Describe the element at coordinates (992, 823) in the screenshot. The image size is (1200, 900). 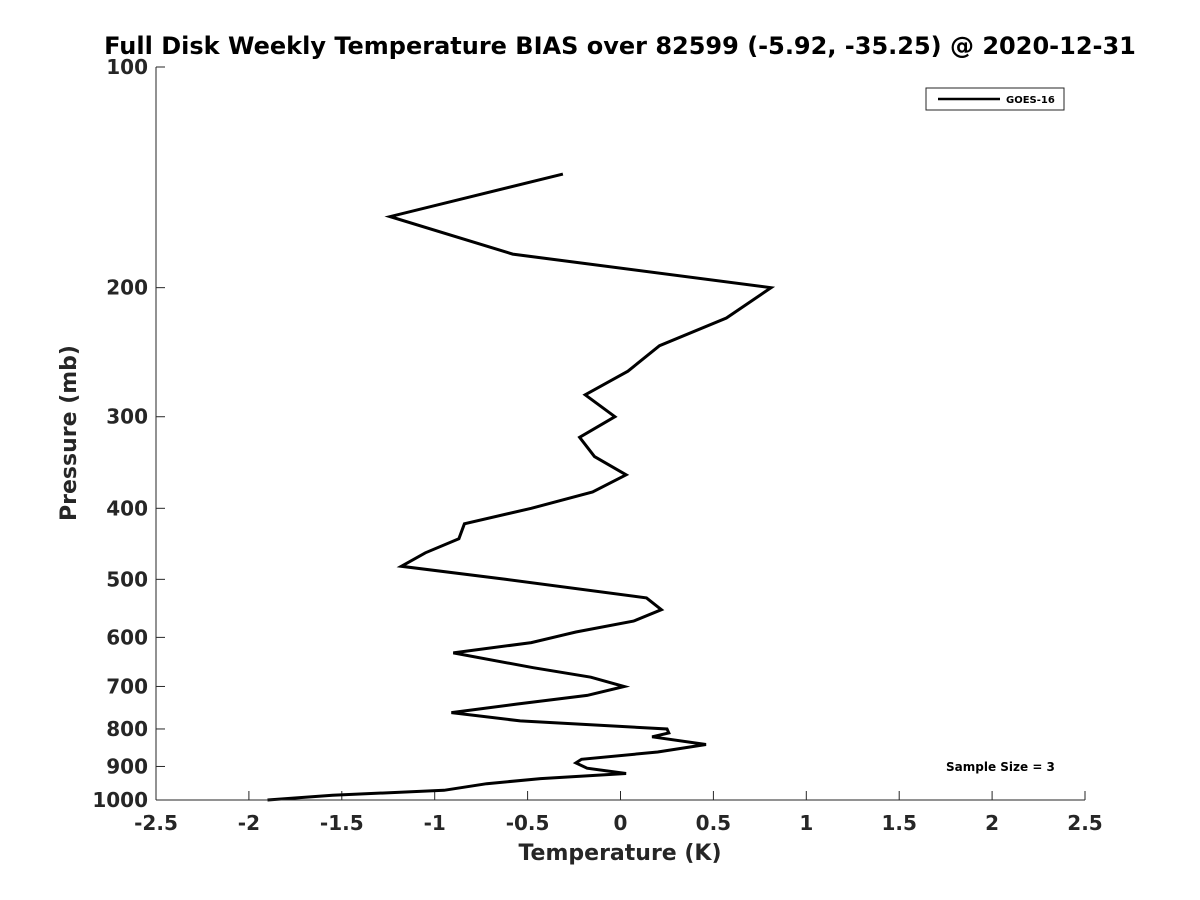
I see `x-tick-label: 2` at that location.